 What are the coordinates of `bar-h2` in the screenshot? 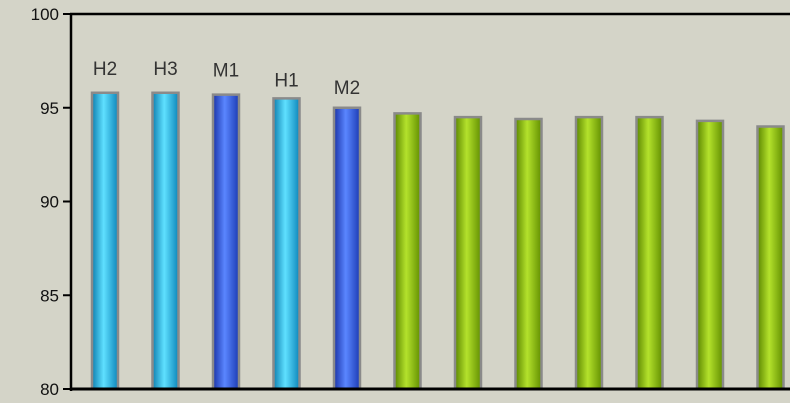 It's located at (105, 241).